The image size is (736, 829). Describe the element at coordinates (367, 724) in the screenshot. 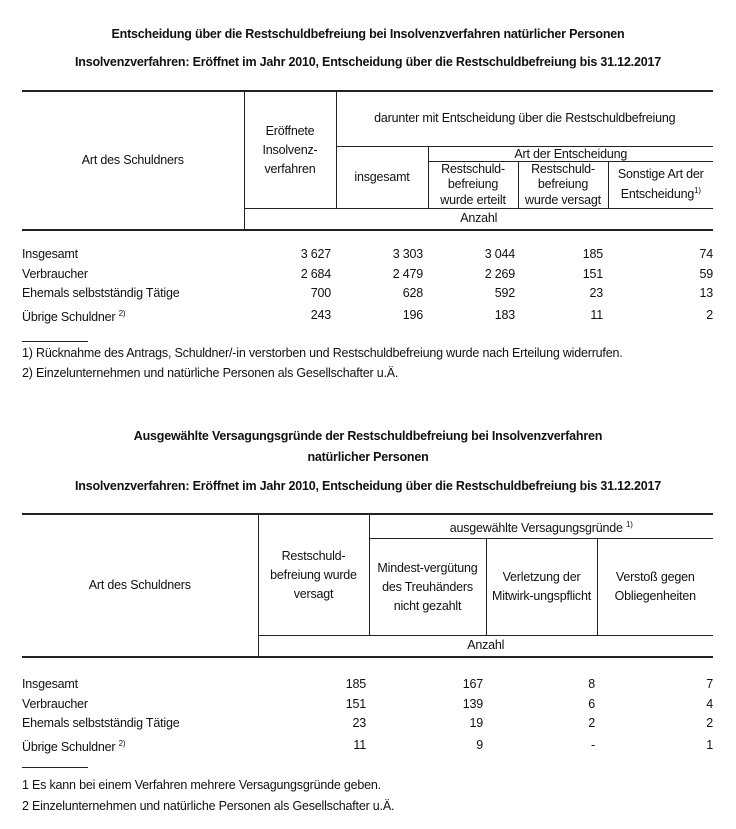

I see `table-row: Ehemals selbstständig Tätige 23 19 2 2` at that location.